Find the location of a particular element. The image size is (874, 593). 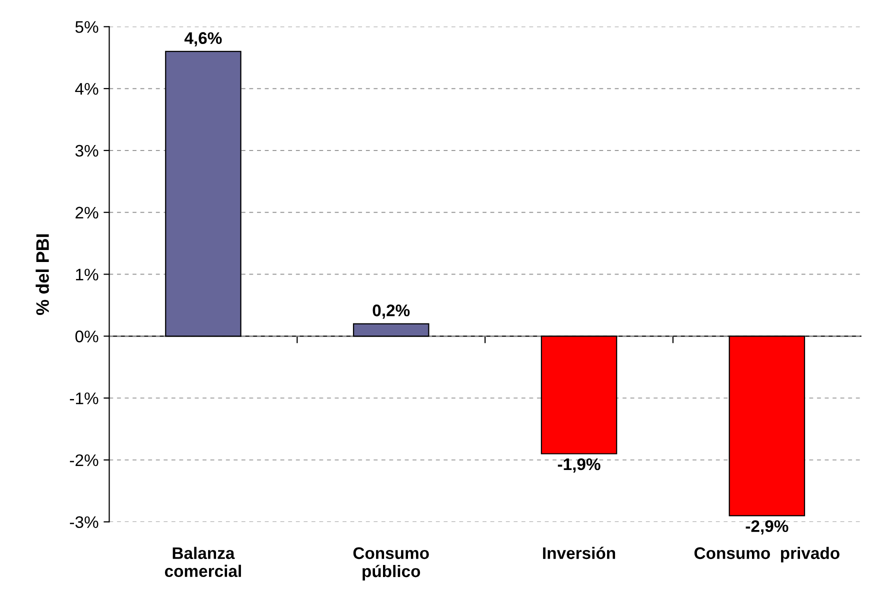

y-tick-label: -3% is located at coordinates (84, 522).